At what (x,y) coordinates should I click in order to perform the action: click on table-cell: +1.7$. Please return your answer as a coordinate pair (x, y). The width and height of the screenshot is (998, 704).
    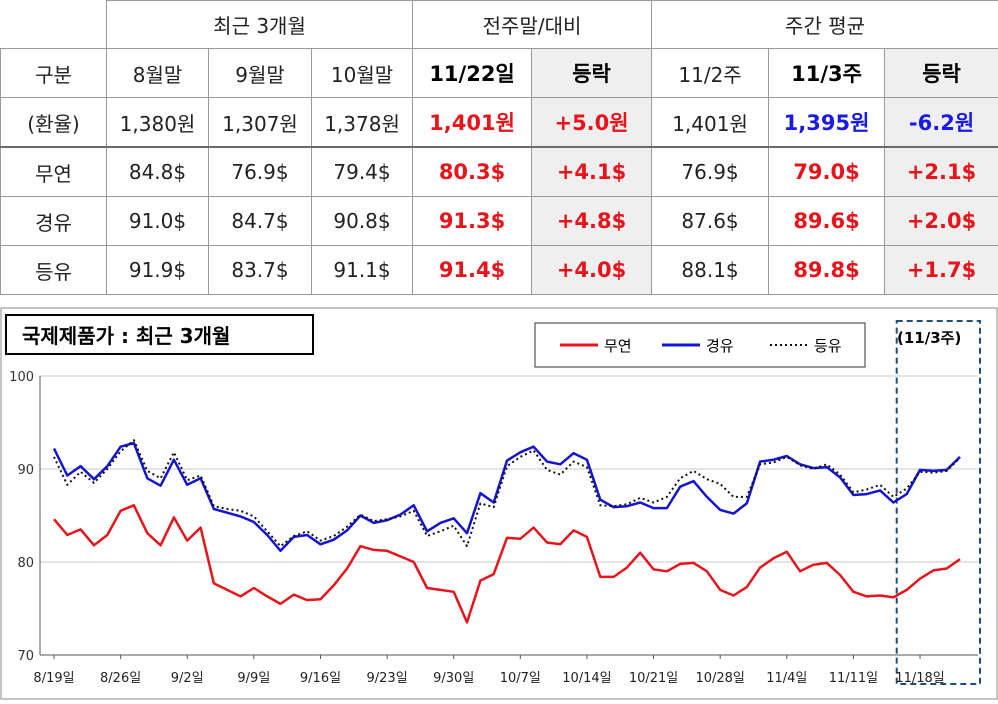
    Looking at the image, I should click on (941, 270).